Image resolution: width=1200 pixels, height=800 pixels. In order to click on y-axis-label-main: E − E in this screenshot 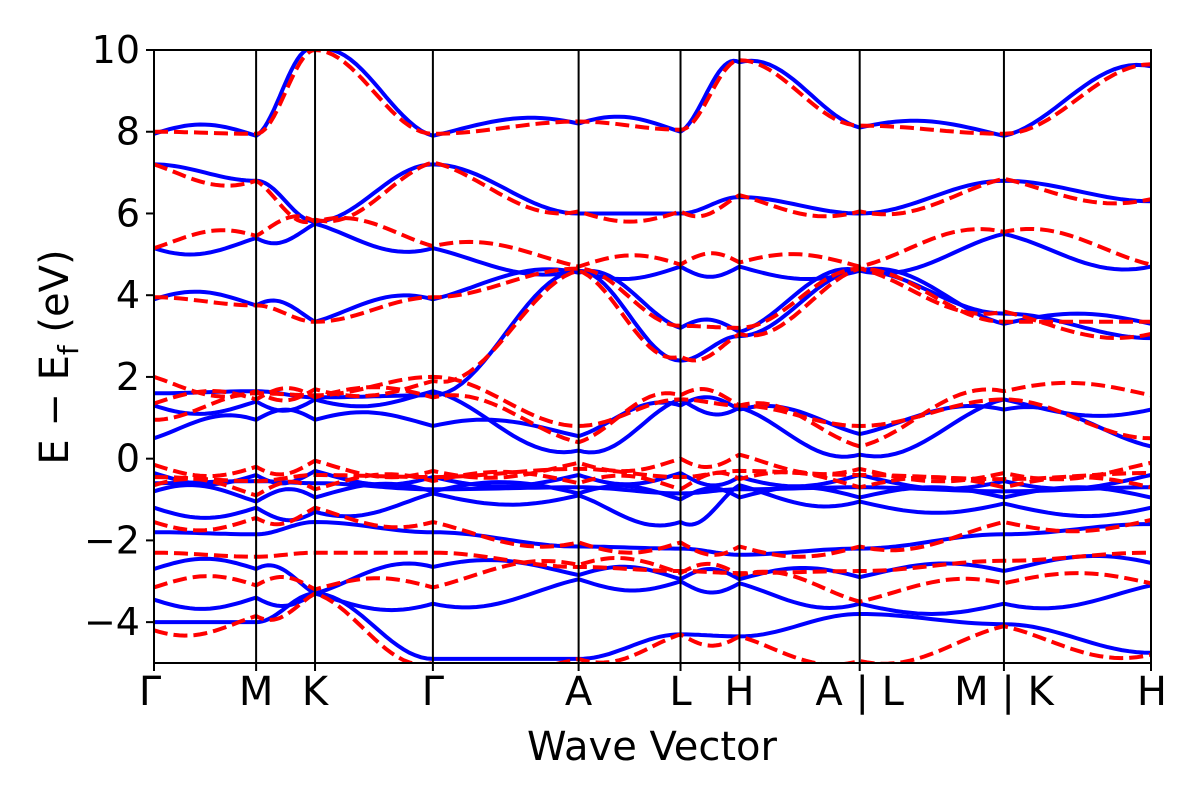, I will do `click(55, 410)`.